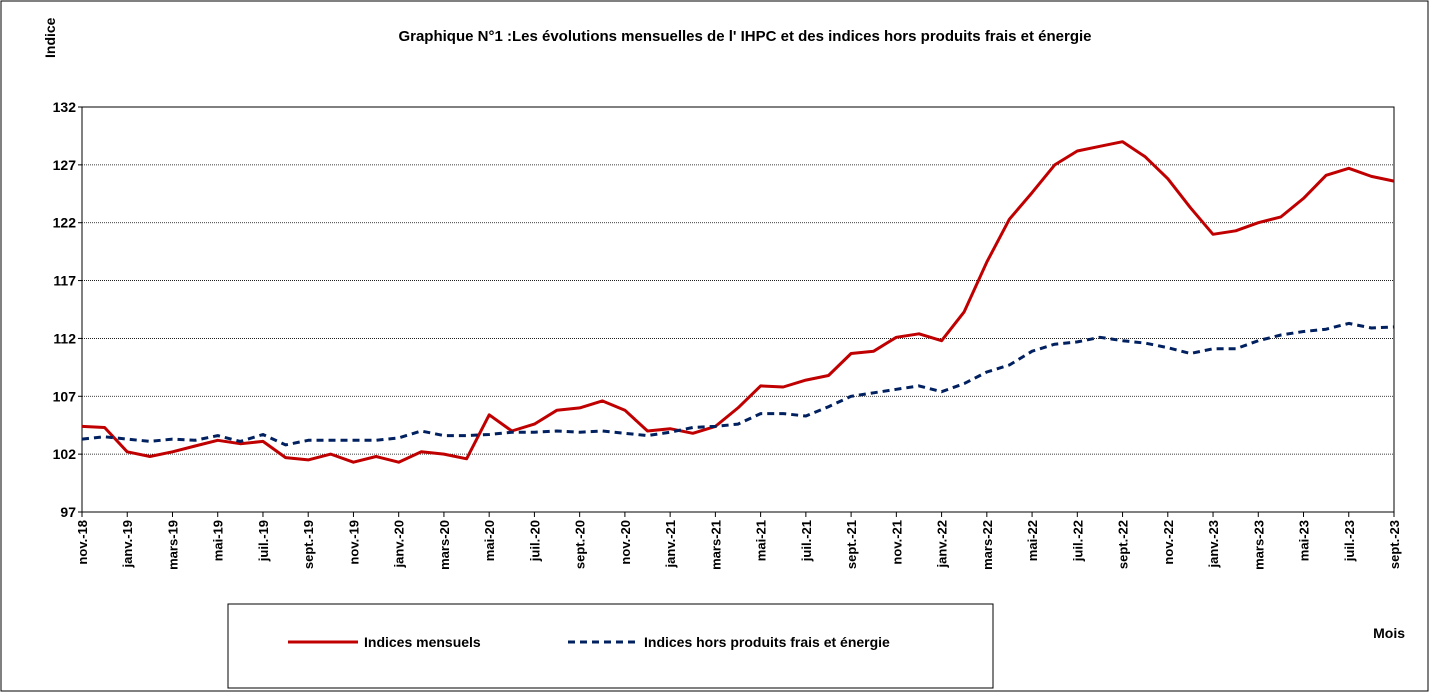 Image resolution: width=1429 pixels, height=697 pixels. Describe the element at coordinates (65, 396) in the screenshot. I see `y-tick-label: 107` at that location.